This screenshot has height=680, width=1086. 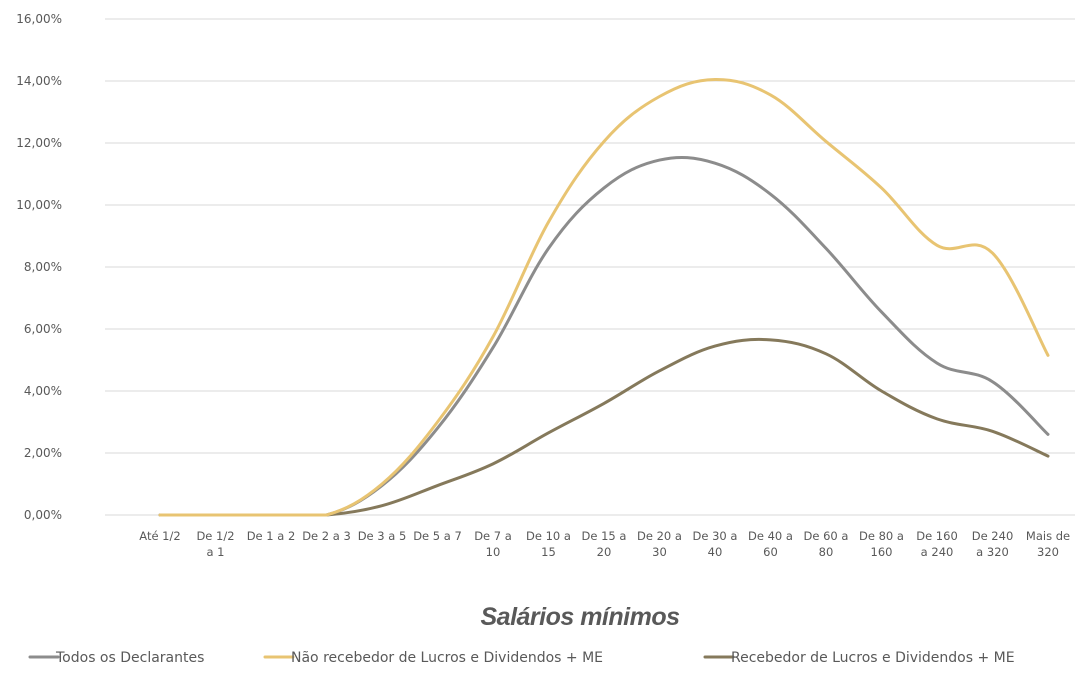 What do you see at coordinates (326, 536) in the screenshot?
I see `x-tick-label: De 2 a 3` at bounding box center [326, 536].